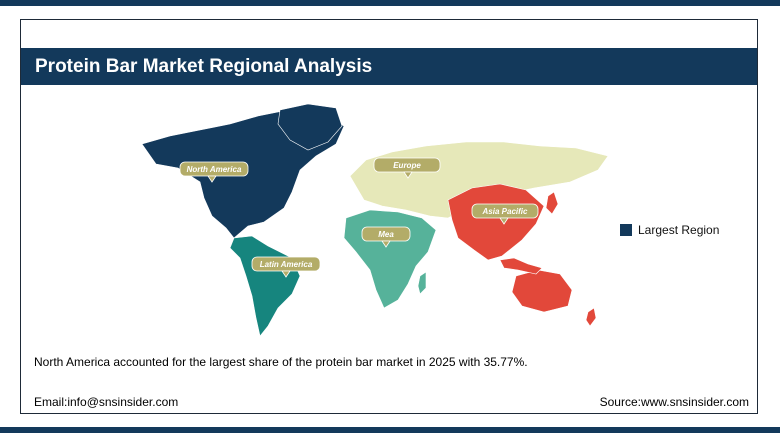  Describe the element at coordinates (390, 259) in the screenshot. I see `region-mea` at that location.